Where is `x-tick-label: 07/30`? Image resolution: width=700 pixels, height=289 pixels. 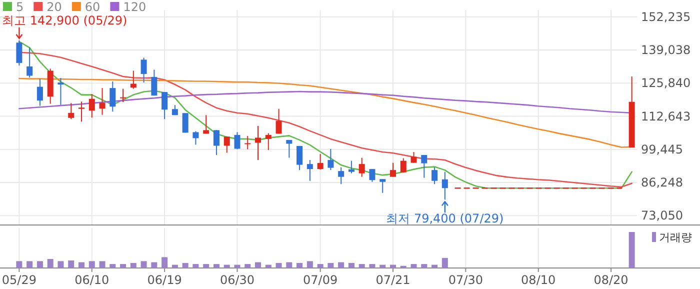
x-tick-label: 07/30 is located at coordinates (465, 280).